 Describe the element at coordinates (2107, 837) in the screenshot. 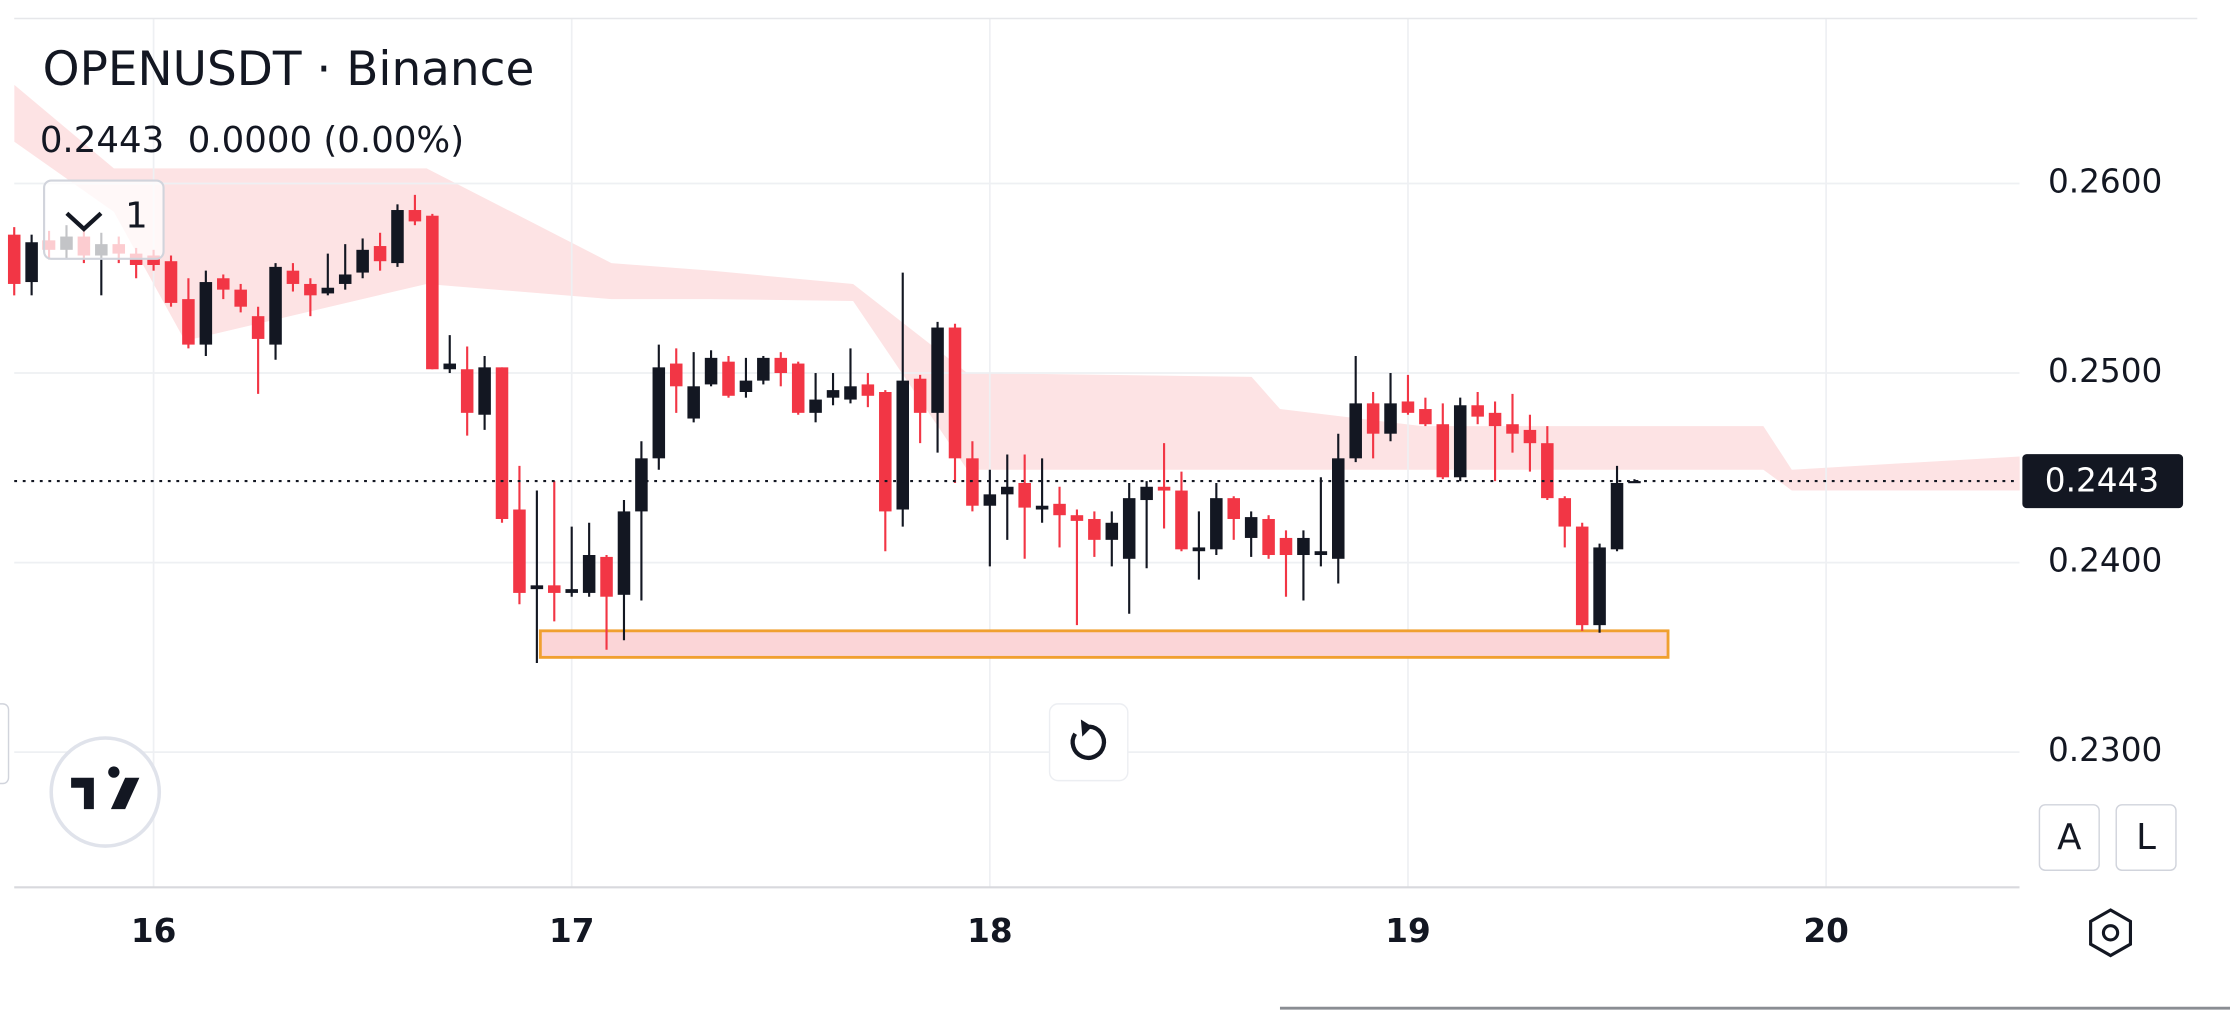

I see `scale-buttons: A L` at that location.